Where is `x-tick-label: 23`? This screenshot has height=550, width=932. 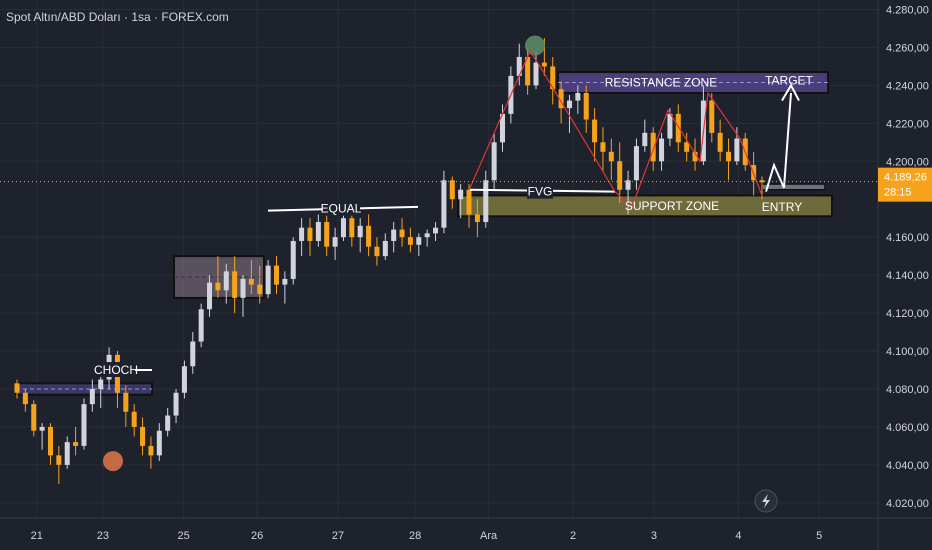
x-tick-label: 23 is located at coordinates (103, 536).